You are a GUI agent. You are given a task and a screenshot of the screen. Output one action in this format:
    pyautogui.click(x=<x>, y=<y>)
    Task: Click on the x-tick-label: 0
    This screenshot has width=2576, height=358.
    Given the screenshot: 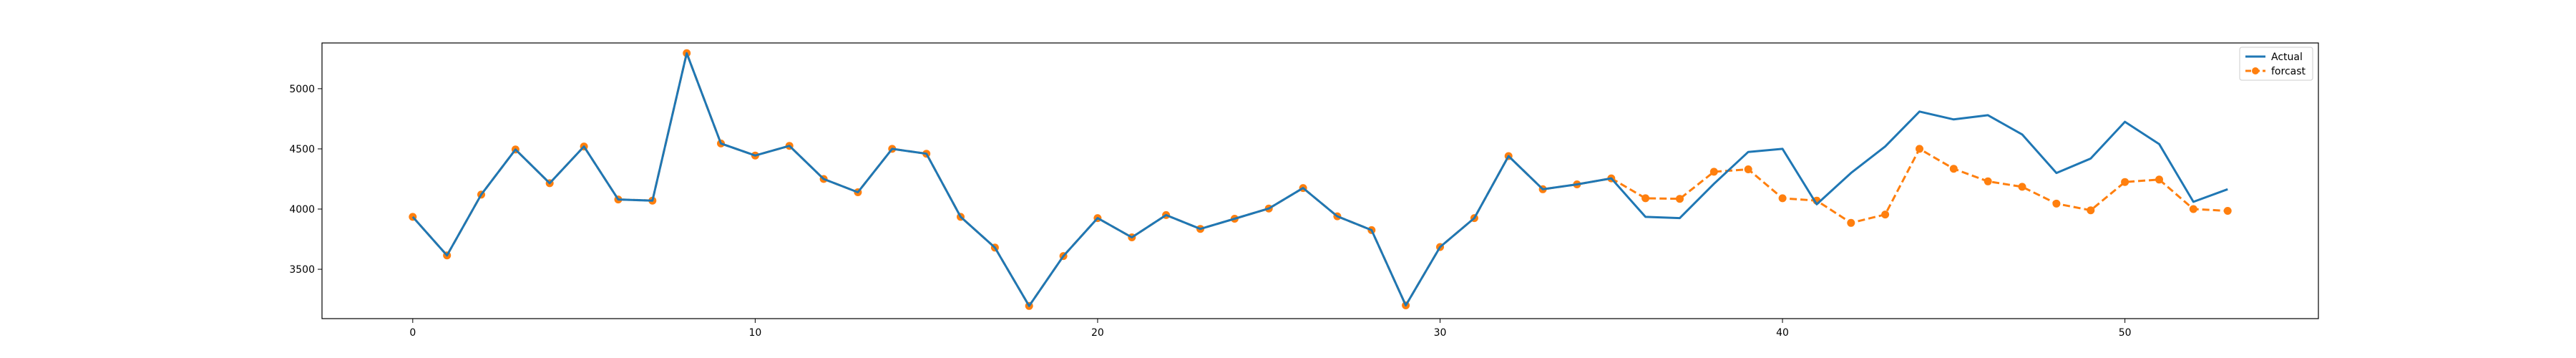 What is the action you would take?
    pyautogui.click(x=412, y=333)
    